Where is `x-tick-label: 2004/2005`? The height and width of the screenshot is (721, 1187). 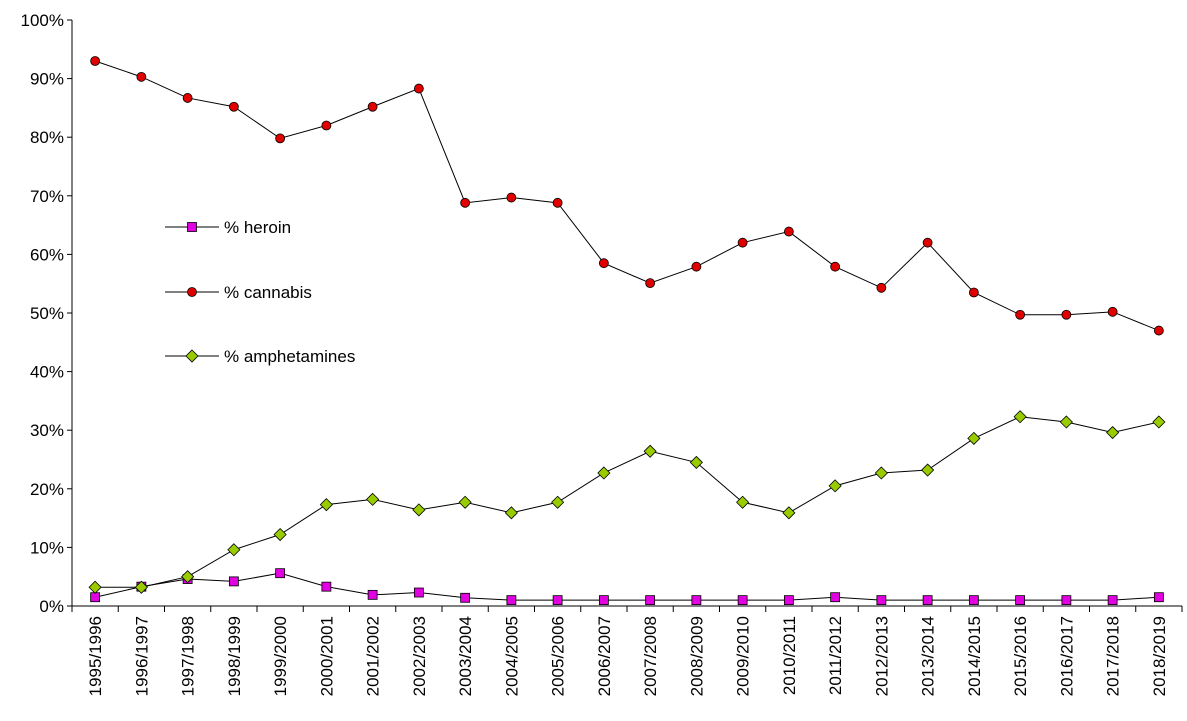
x-tick-label: 2004/2005 is located at coordinates (511, 656).